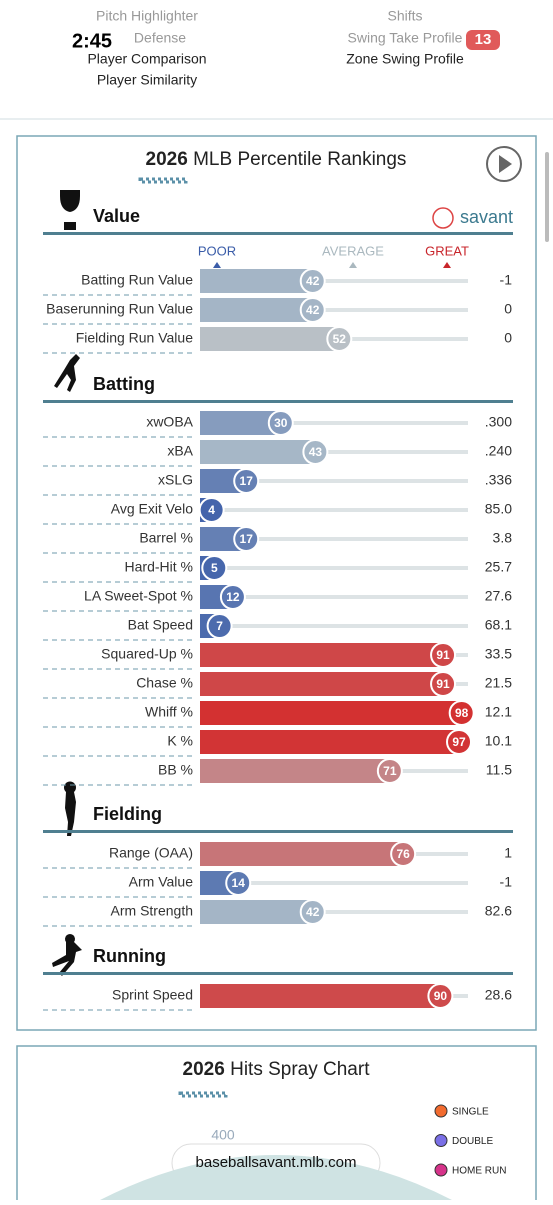 This screenshot has height=1205, width=553. I want to click on card-title: 2026 MLB Percentile Rankings, so click(276, 159).